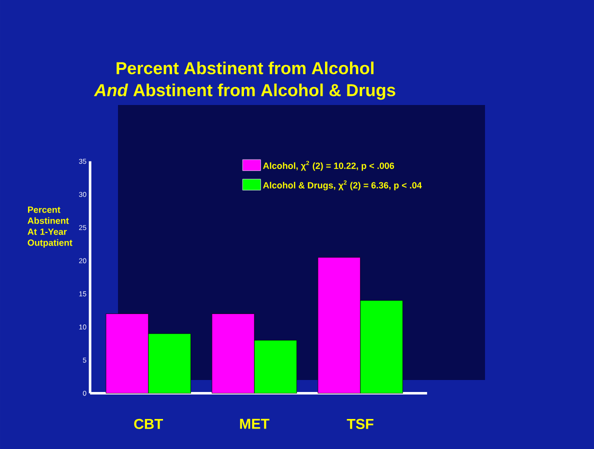  What do you see at coordinates (50, 227) in the screenshot?
I see `y-axis-title: Percent Abstinent At 1-Year Outpatient` at bounding box center [50, 227].